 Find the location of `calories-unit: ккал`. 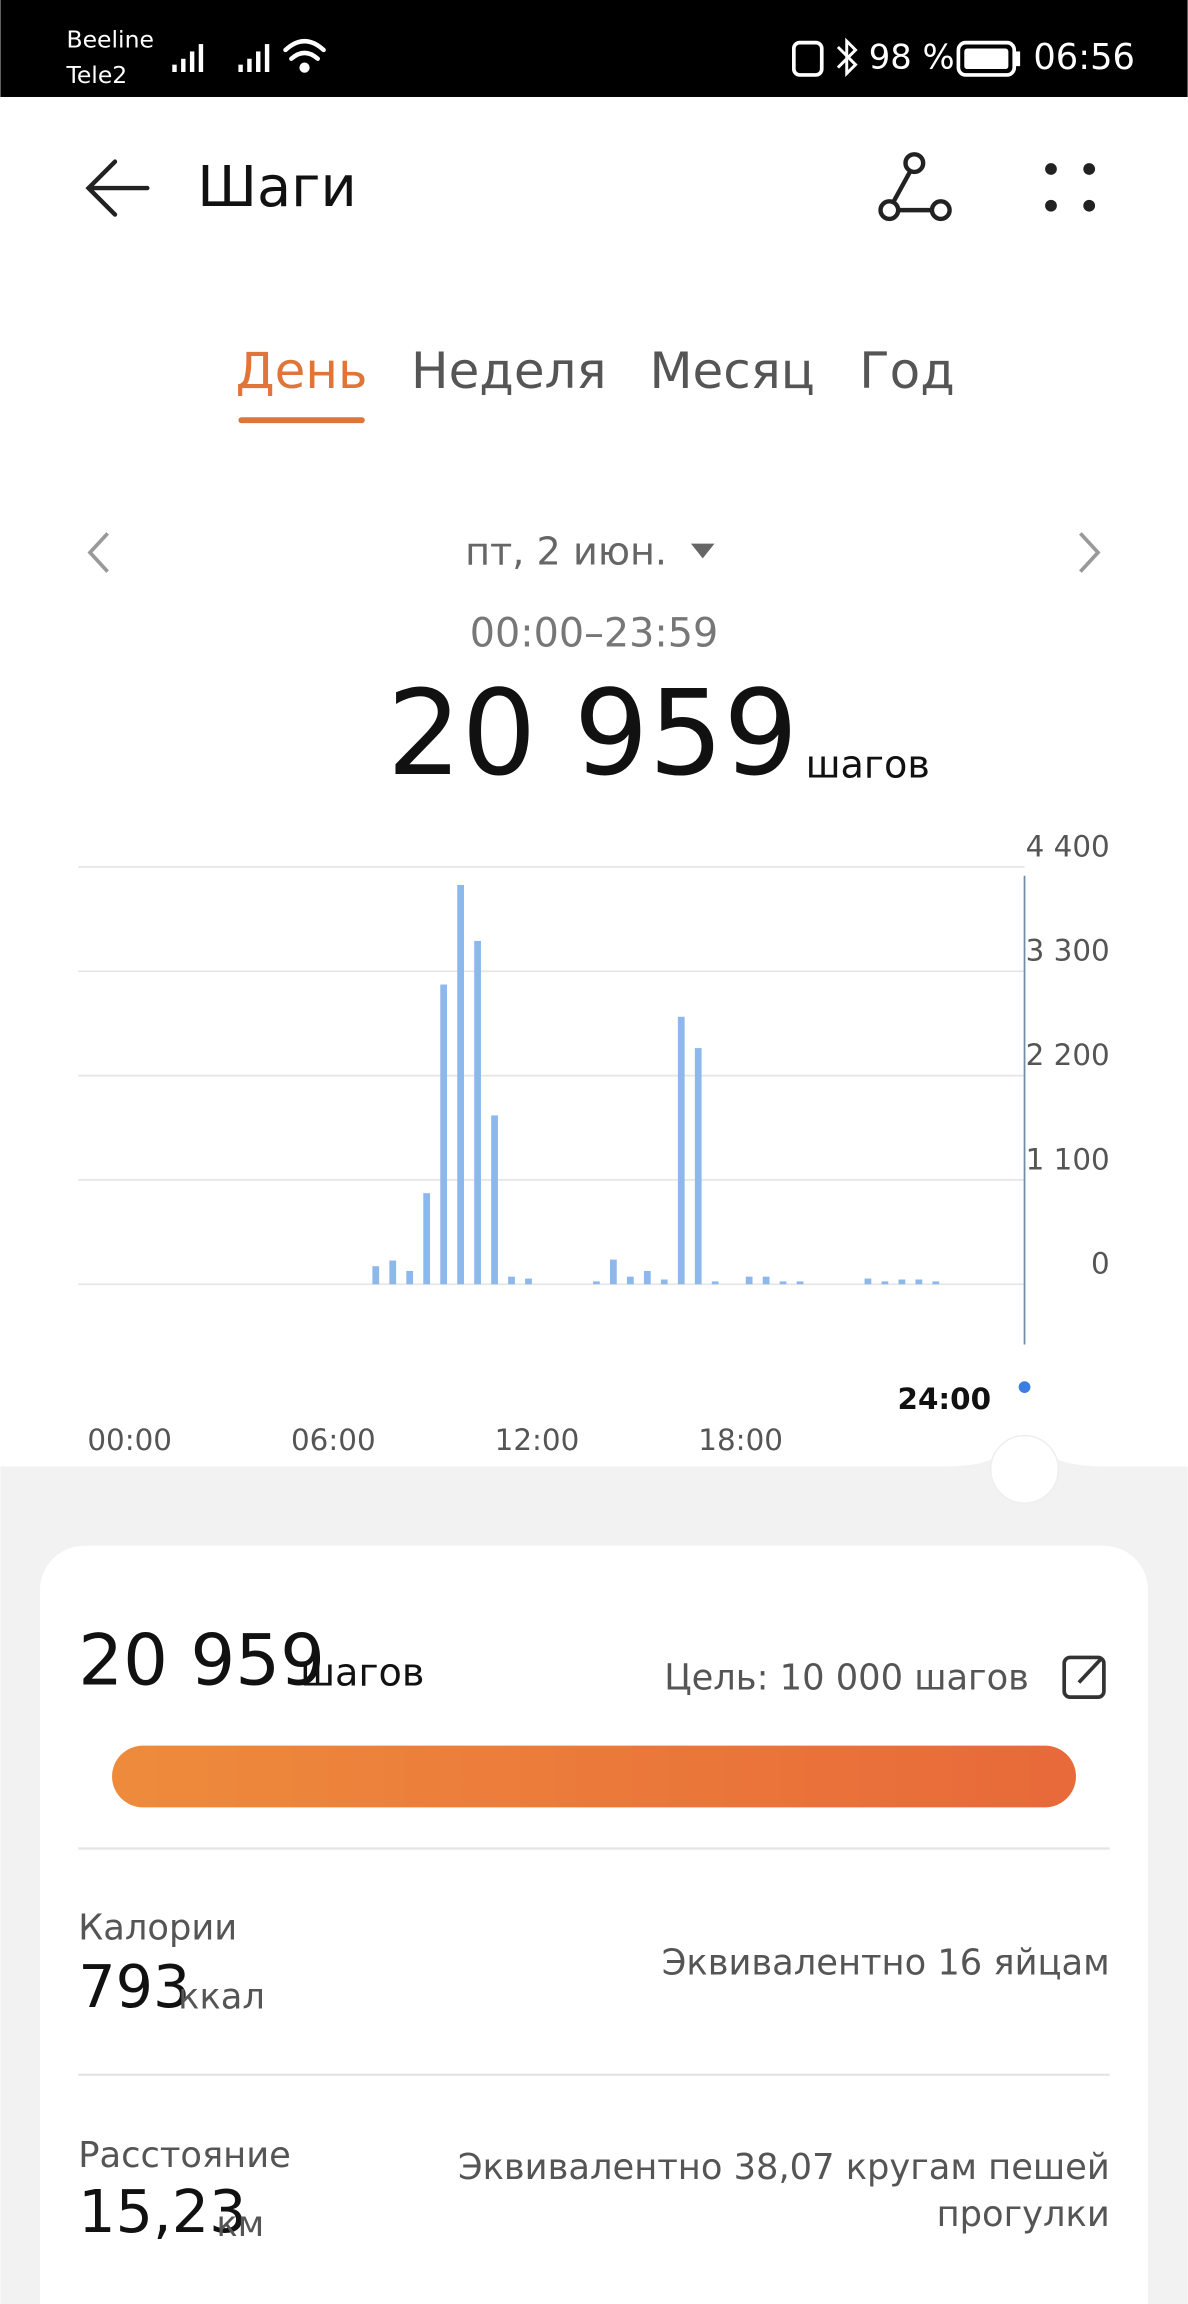

calories-unit: ккал is located at coordinates (221, 1996).